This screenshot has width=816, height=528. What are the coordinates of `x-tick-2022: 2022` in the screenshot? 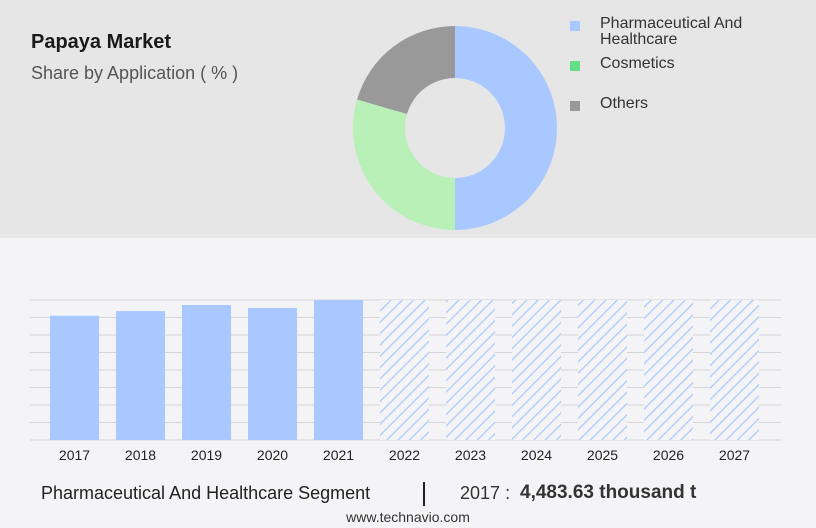 It's located at (404, 455).